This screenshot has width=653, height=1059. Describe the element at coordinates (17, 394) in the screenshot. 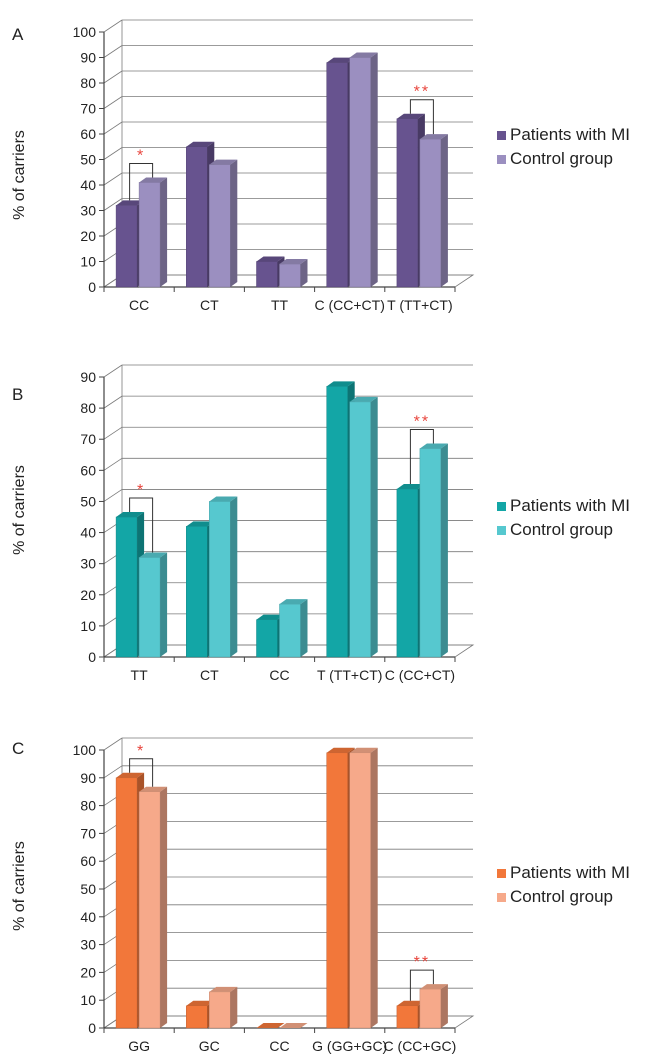

I see `panel-label: B` at that location.